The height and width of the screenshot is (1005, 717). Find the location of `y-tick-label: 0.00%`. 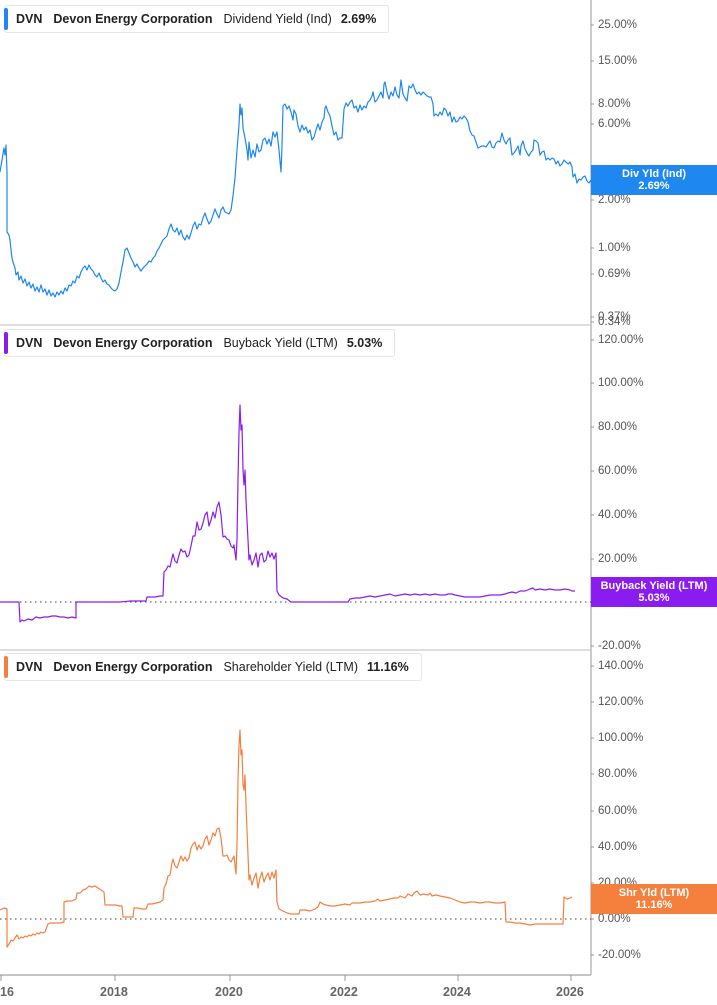

y-tick-label: 0.00% is located at coordinates (614, 919).